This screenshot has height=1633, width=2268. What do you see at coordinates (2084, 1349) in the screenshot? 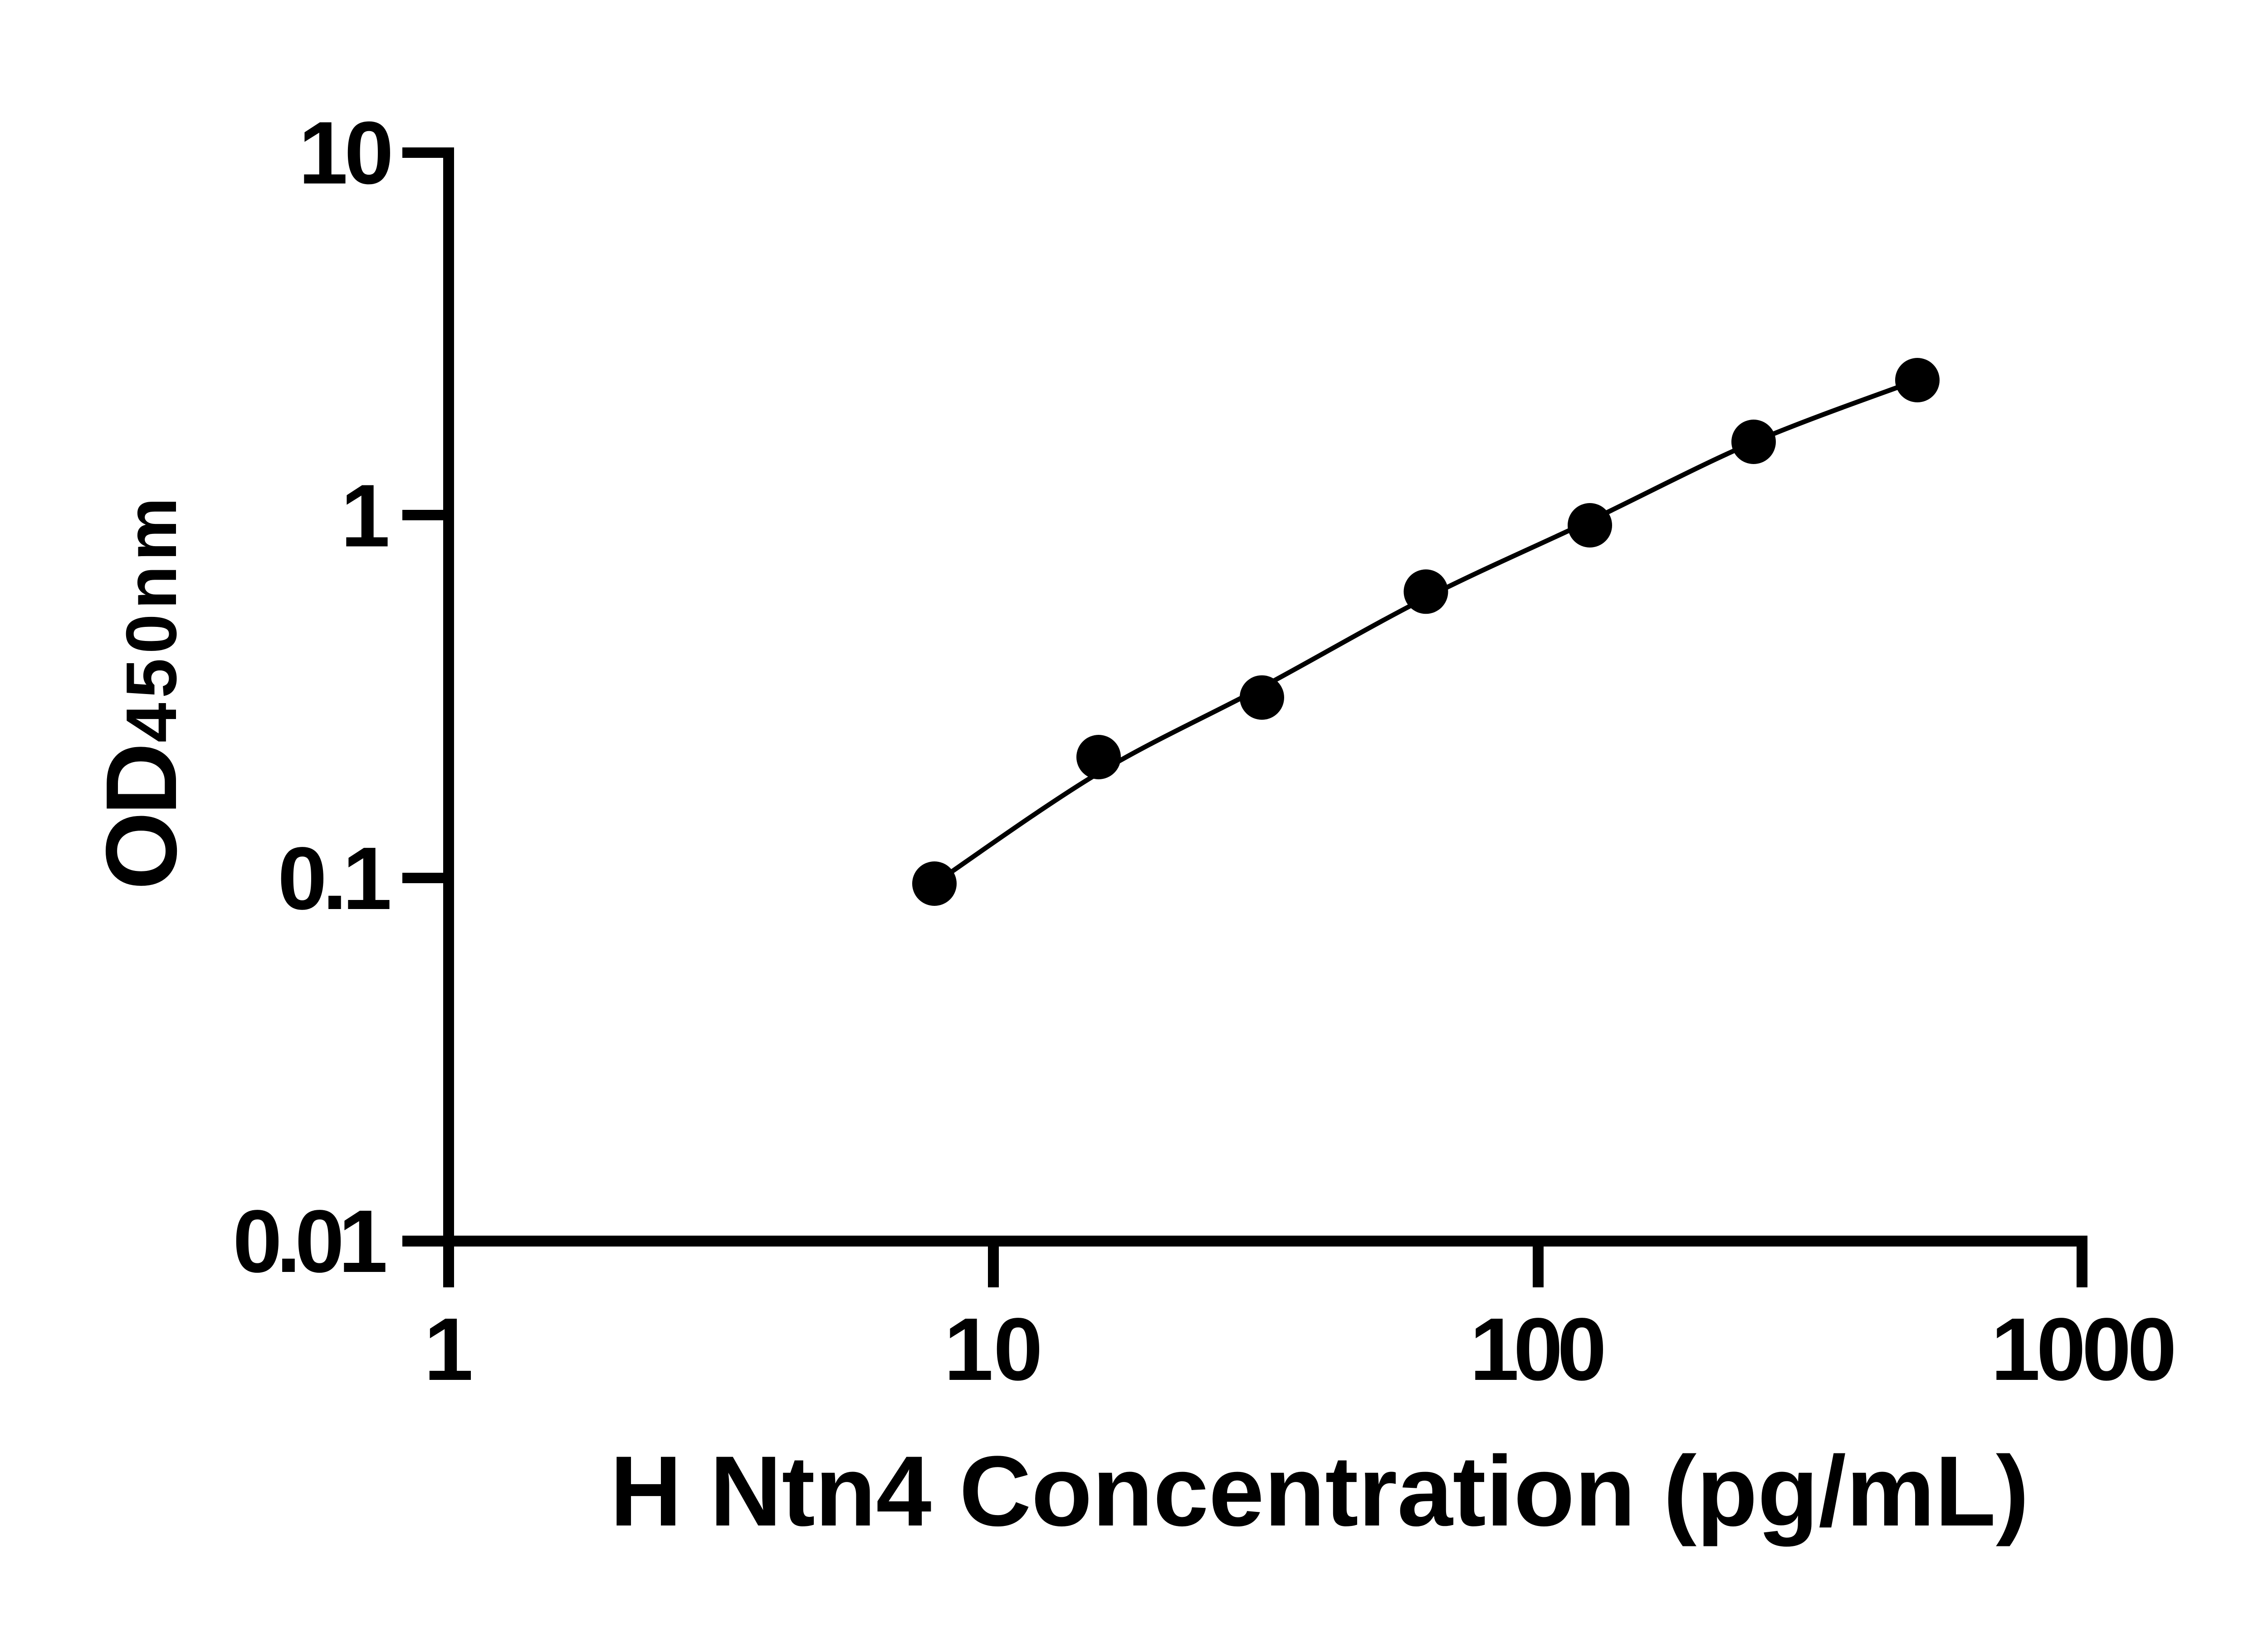
I see `svg-text: 1000` at bounding box center [2084, 1349].